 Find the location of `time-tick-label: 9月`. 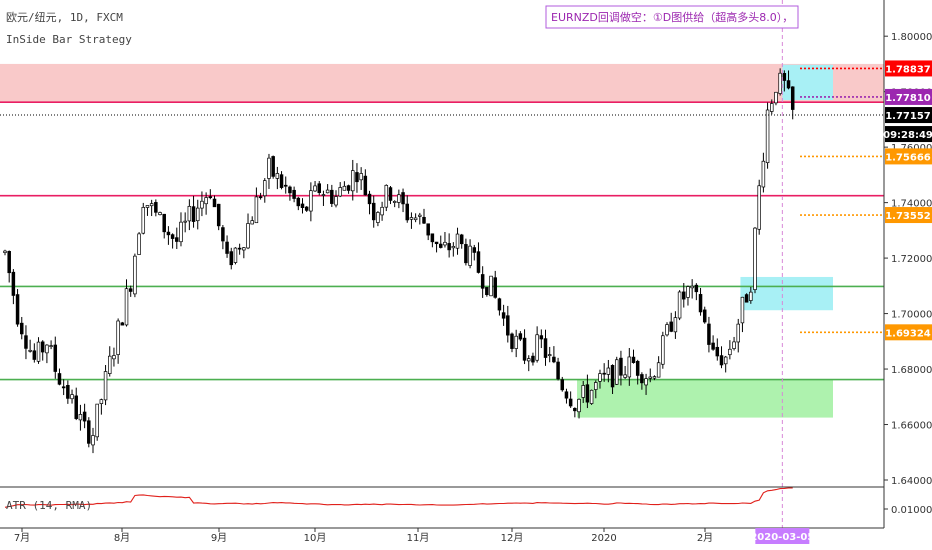

time-tick-label: 9月 is located at coordinates (219, 538).